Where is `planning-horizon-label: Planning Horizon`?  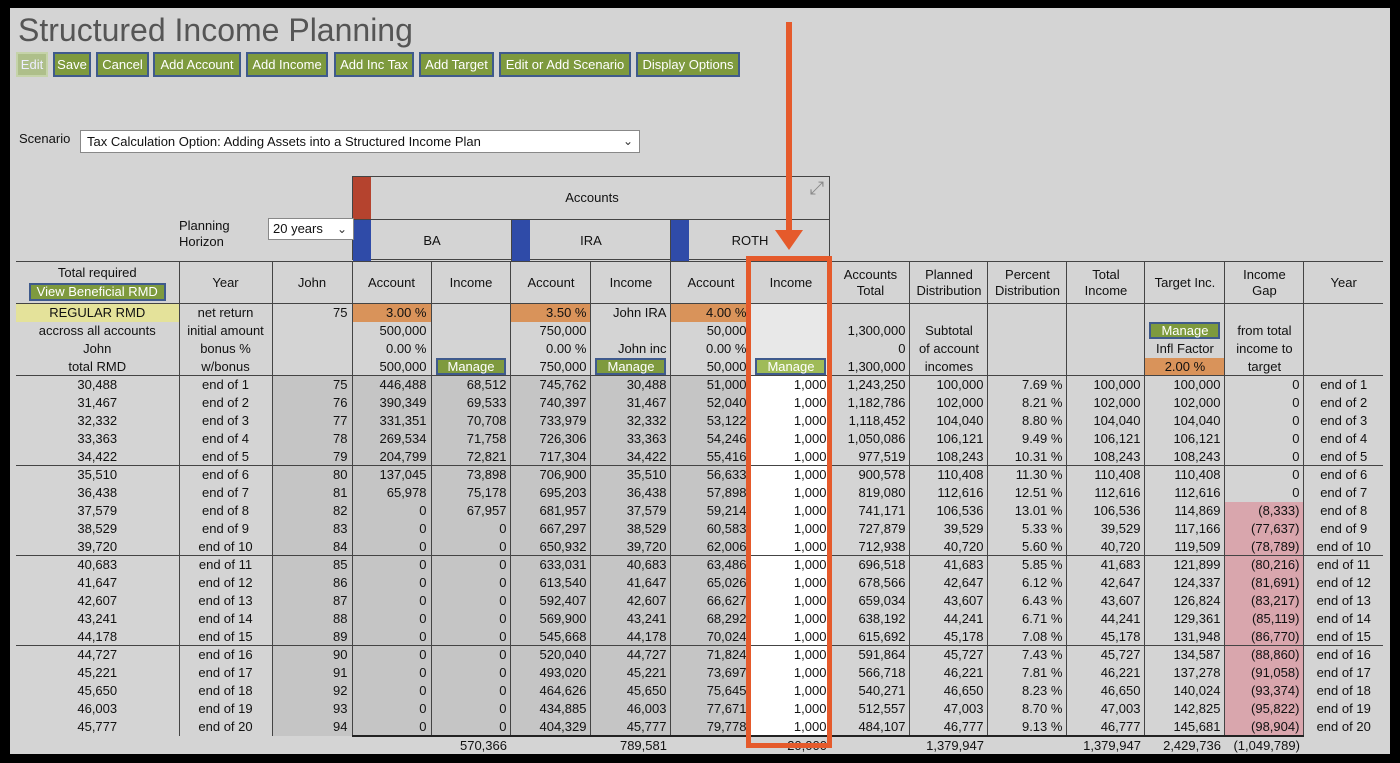 planning-horizon-label: Planning Horizon is located at coordinates (204, 234).